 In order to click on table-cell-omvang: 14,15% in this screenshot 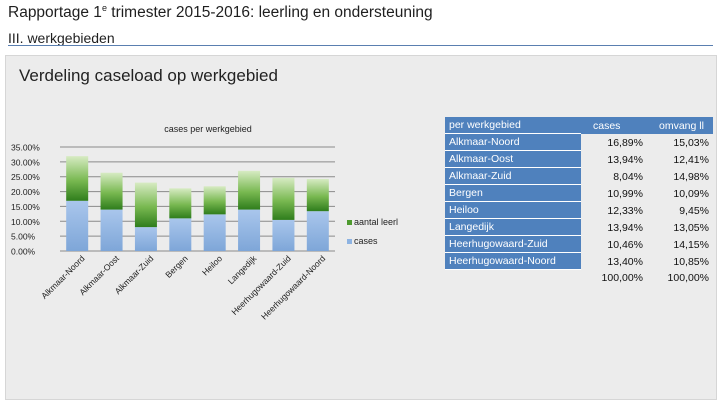, I will do `click(691, 244)`.